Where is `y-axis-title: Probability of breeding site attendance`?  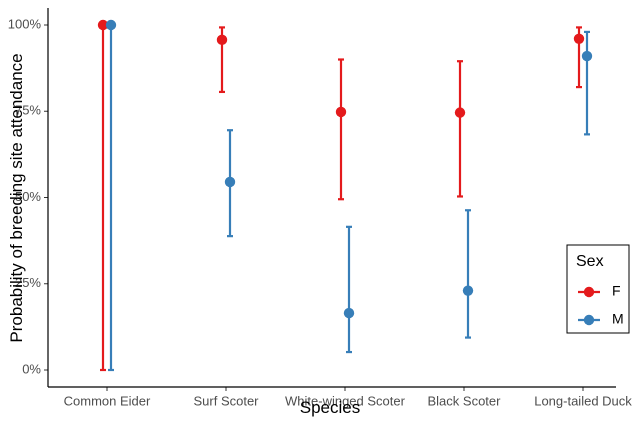
y-axis-title: Probability of breeding site attendance is located at coordinates (16, 197).